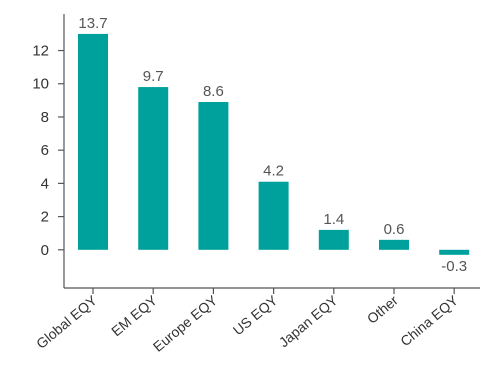 Image resolution: width=489 pixels, height=387 pixels. What do you see at coordinates (92, 23) in the screenshot?
I see `data-label: 13.7` at bounding box center [92, 23].